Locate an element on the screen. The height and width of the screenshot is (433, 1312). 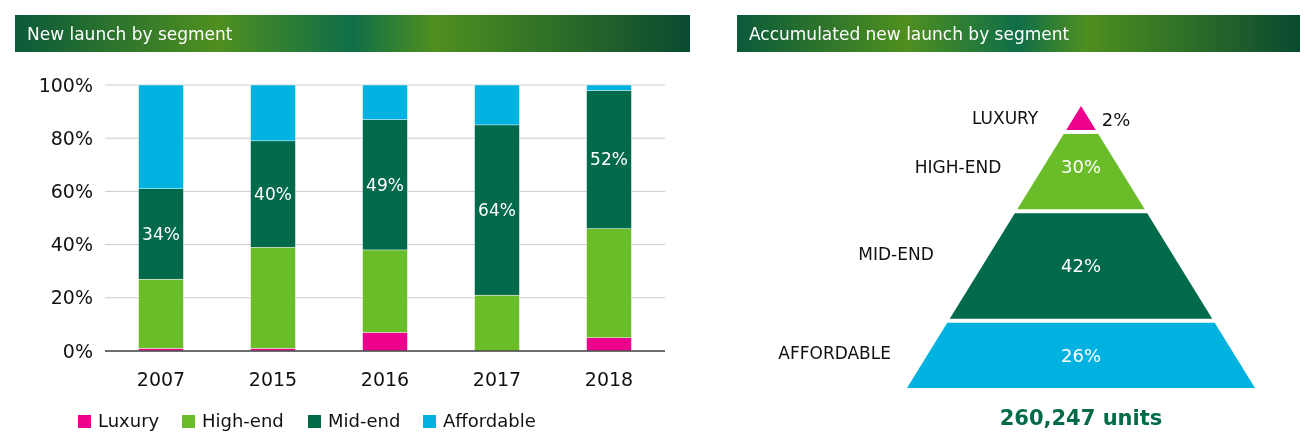
y-tick-label: 20% is located at coordinates (71, 297).